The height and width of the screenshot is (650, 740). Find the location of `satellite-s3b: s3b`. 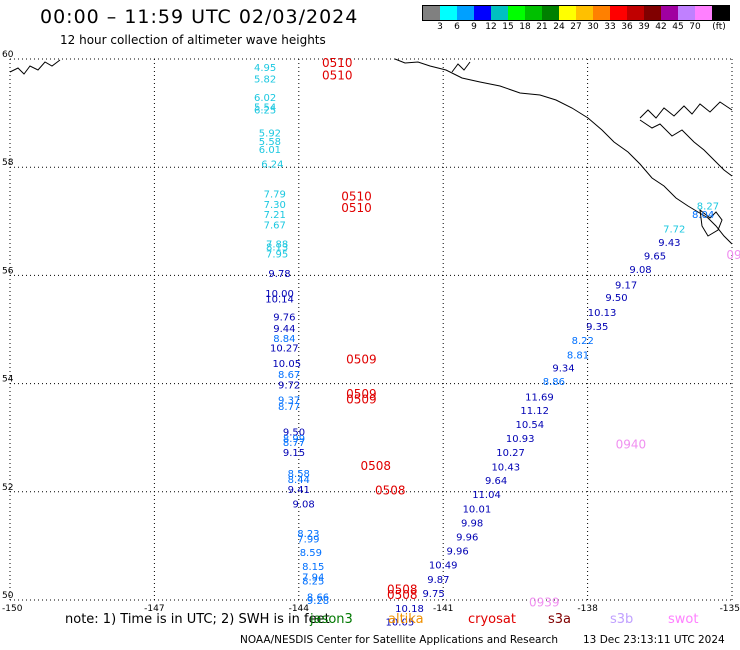

satellite-s3b: s3b is located at coordinates (622, 619).